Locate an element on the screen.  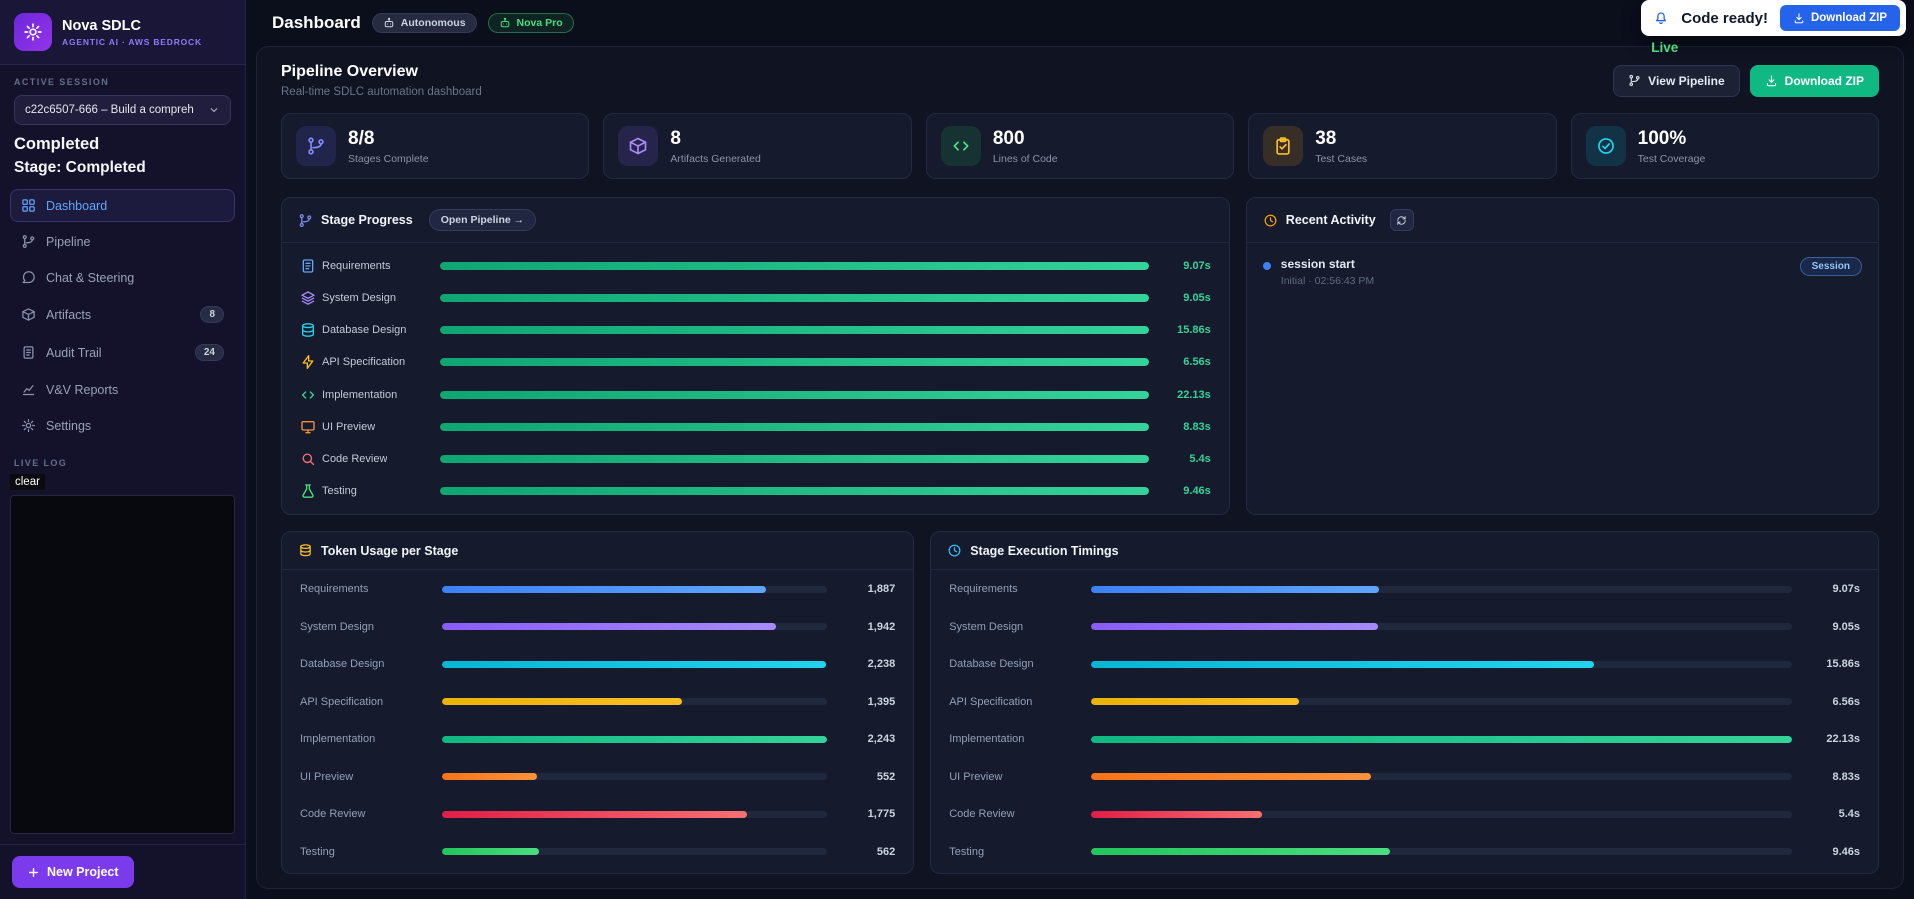
stage-name-cell: UI Preview is located at coordinates (365, 427).